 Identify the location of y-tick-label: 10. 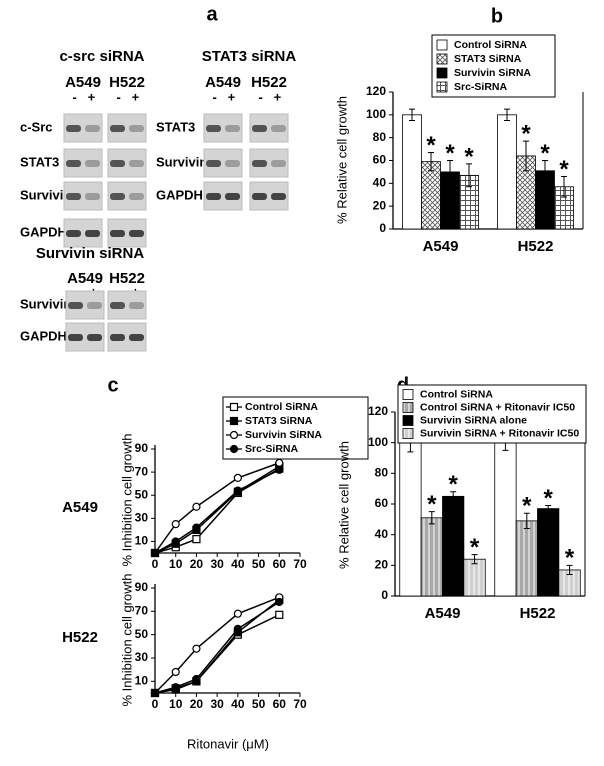
(142, 541).